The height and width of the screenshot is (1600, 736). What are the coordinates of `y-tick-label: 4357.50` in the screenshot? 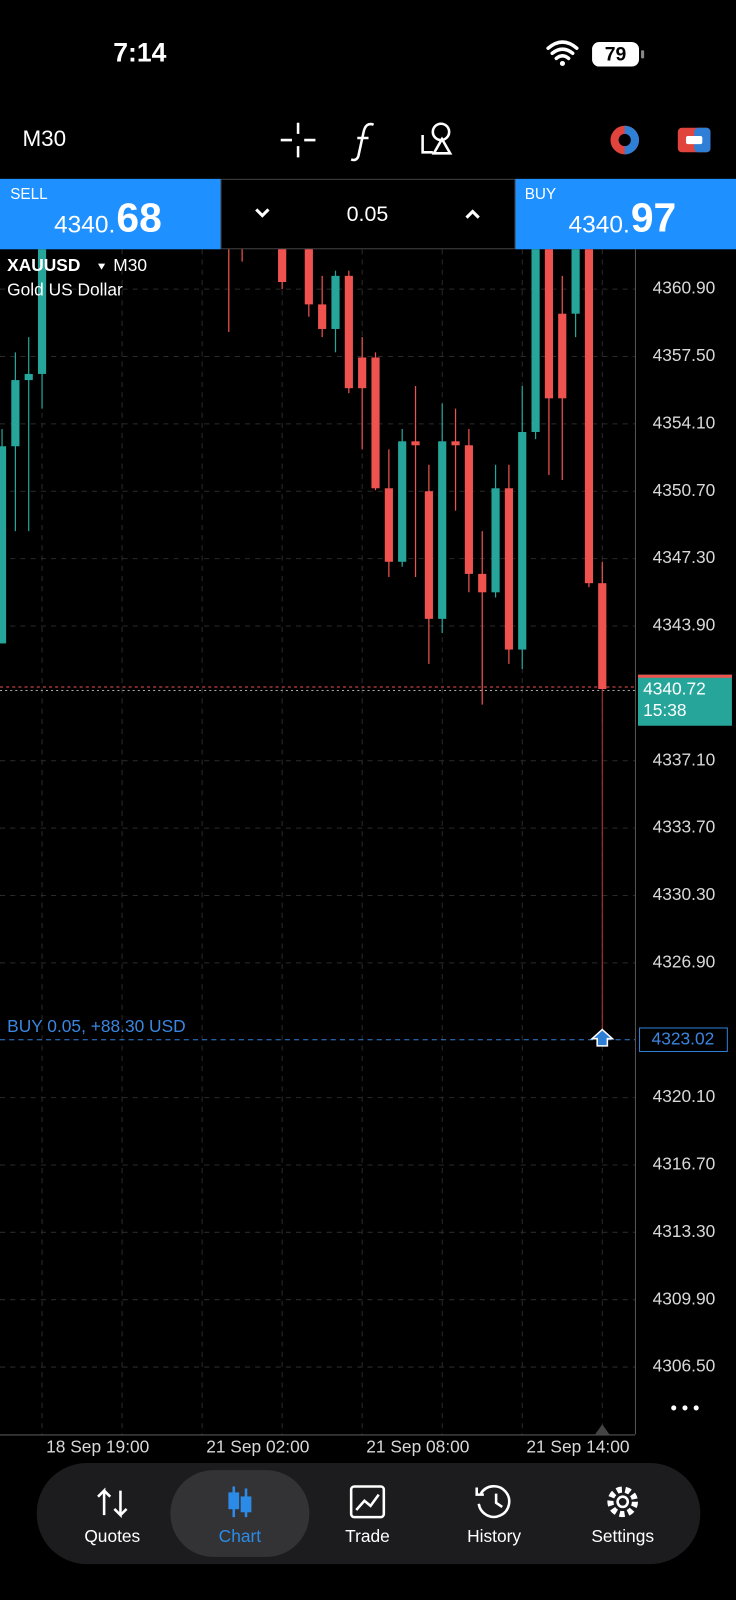 It's located at (684, 355).